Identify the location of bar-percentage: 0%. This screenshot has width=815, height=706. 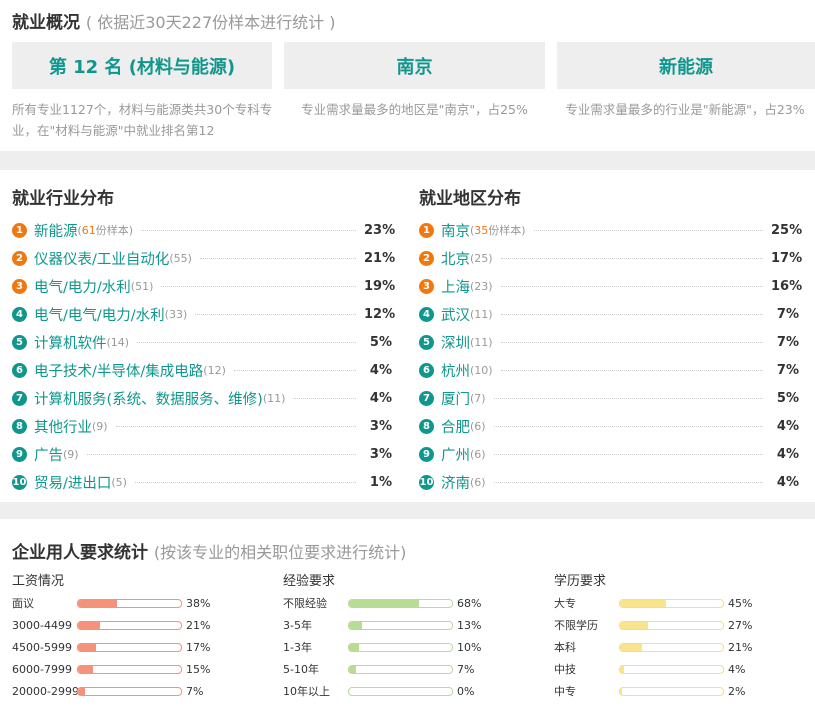
(466, 691).